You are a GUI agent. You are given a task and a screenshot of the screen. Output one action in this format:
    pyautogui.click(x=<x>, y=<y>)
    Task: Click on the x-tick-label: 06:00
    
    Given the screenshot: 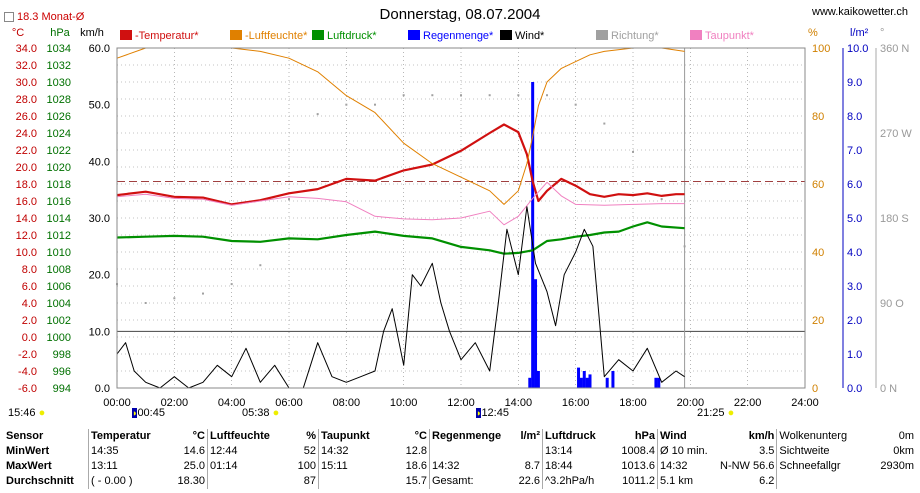 What is the action you would take?
    pyautogui.click(x=289, y=403)
    